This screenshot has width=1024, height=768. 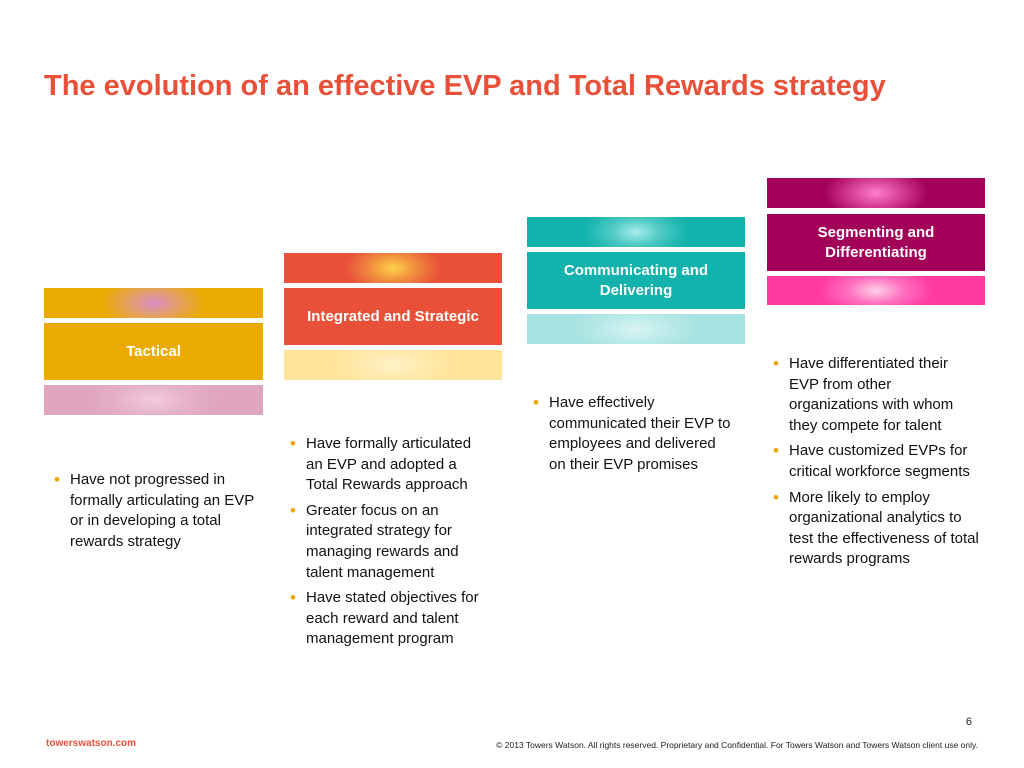 I want to click on integrated-bottom-bar, so click(x=393, y=365).